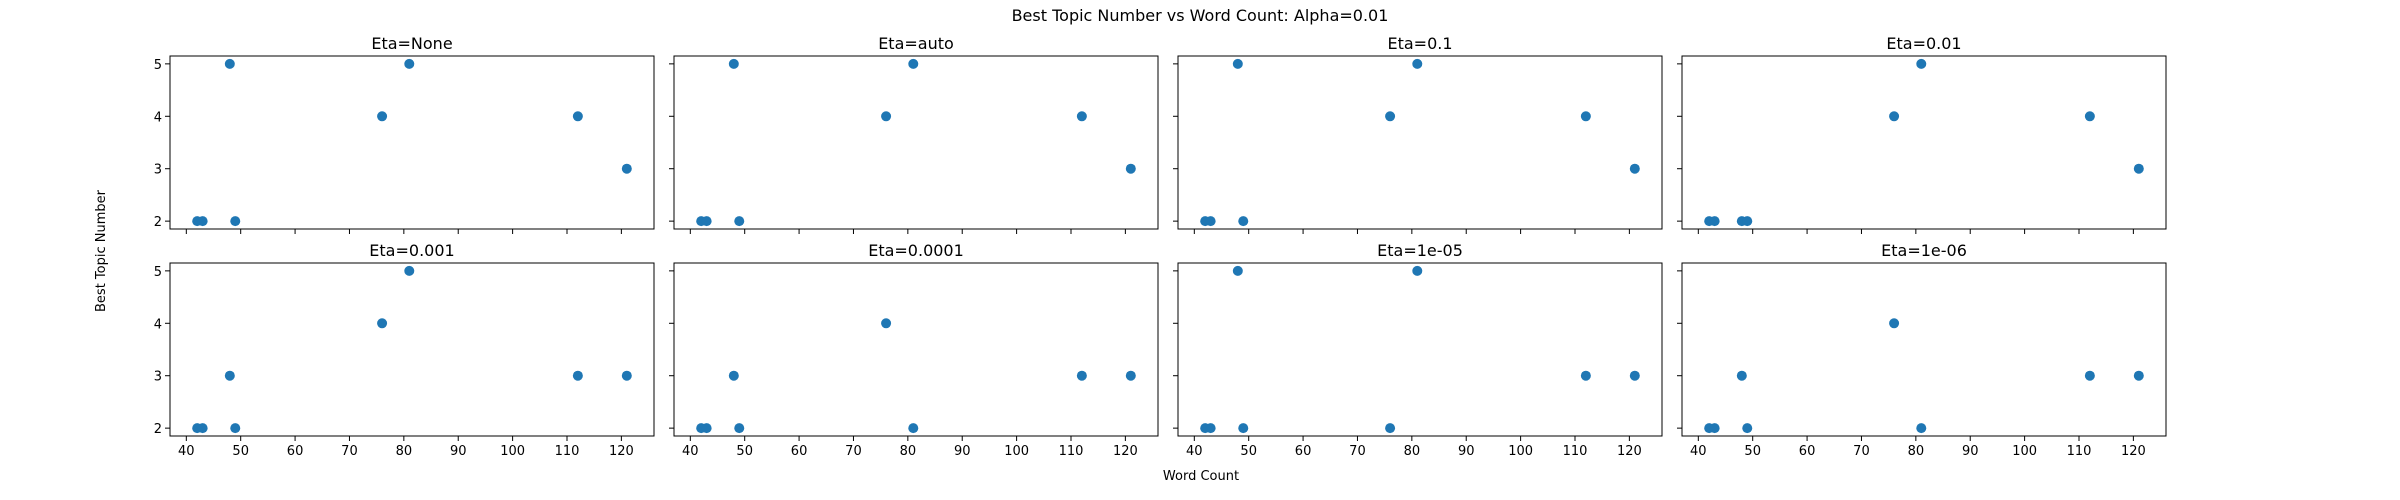 The image size is (2400, 500). I want to click on subplot-title: Eta=0.1, so click(1419, 43).